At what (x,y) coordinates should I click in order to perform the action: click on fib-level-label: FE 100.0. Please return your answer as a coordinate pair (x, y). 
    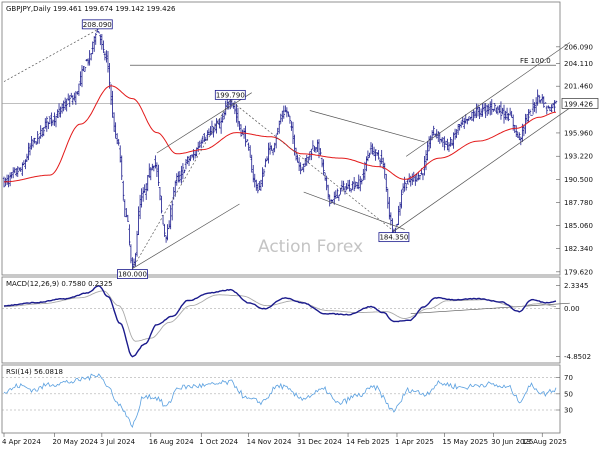
    Looking at the image, I should click on (535, 61).